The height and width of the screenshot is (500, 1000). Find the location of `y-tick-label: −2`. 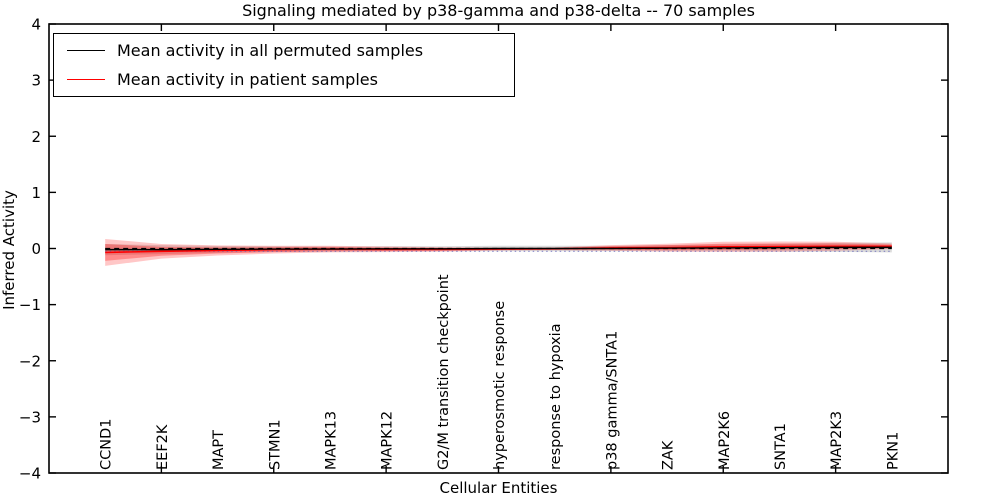

y-tick-label: −2 is located at coordinates (30, 361).